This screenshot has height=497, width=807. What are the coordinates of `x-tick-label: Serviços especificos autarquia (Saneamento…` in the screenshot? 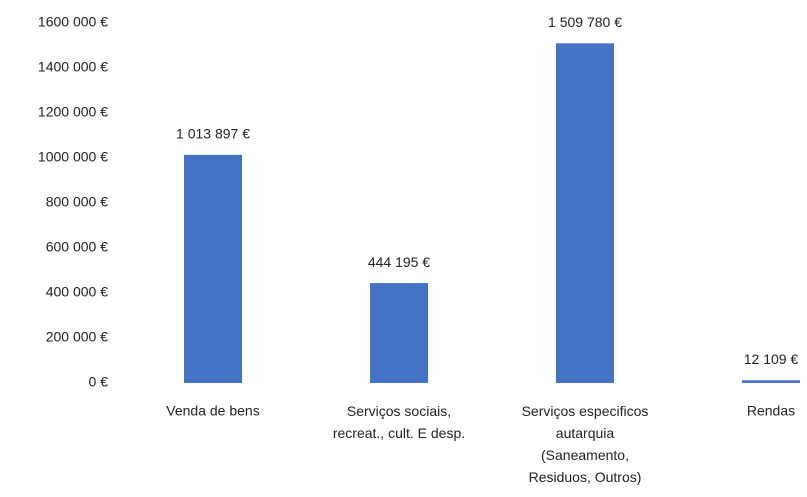 It's located at (585, 444).